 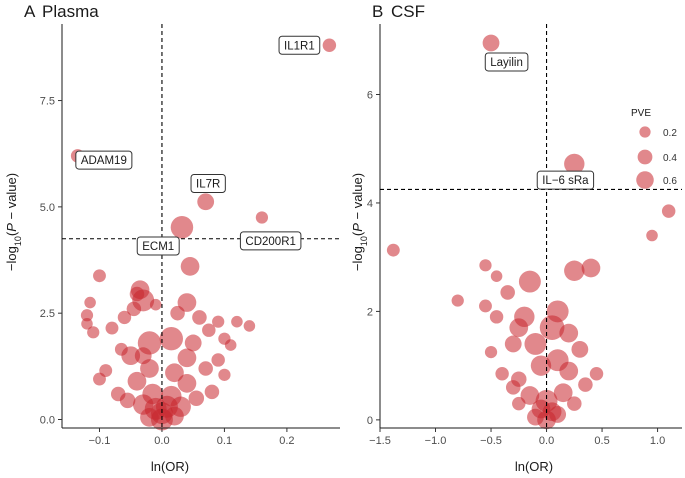 I want to click on plasma-x-tick-label: −0.1, so click(x=100, y=441).